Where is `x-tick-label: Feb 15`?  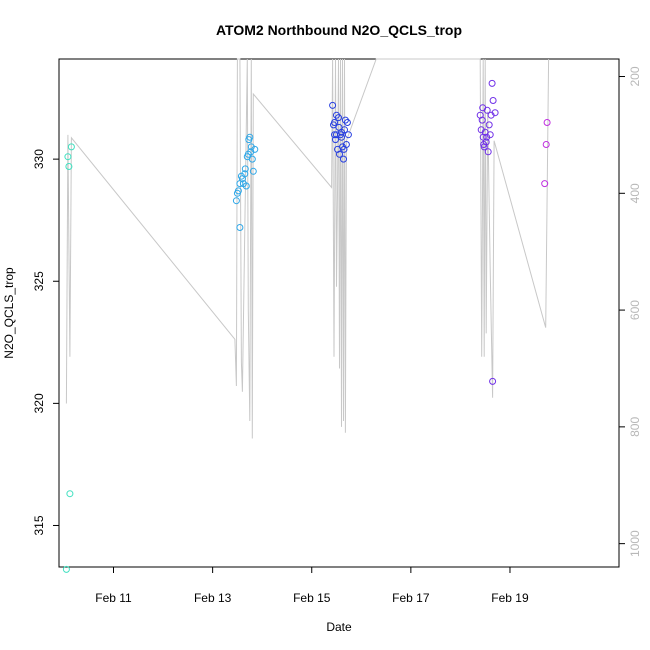
x-tick-label: Feb 15 is located at coordinates (312, 598).